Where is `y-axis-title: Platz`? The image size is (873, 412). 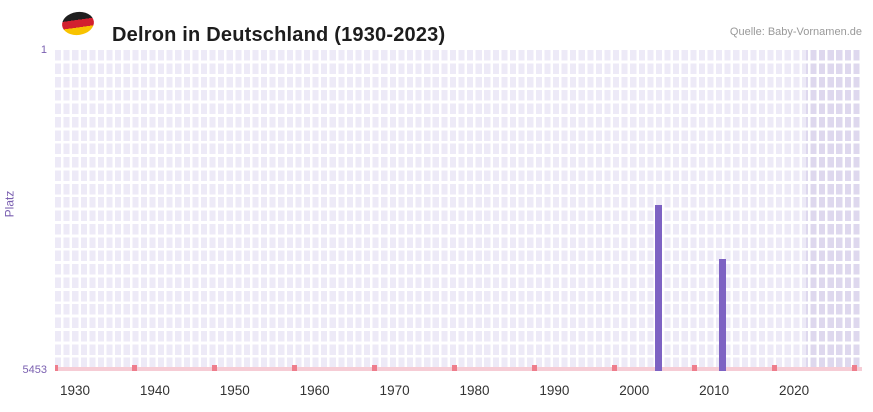
y-axis-title: Platz is located at coordinates (9, 204).